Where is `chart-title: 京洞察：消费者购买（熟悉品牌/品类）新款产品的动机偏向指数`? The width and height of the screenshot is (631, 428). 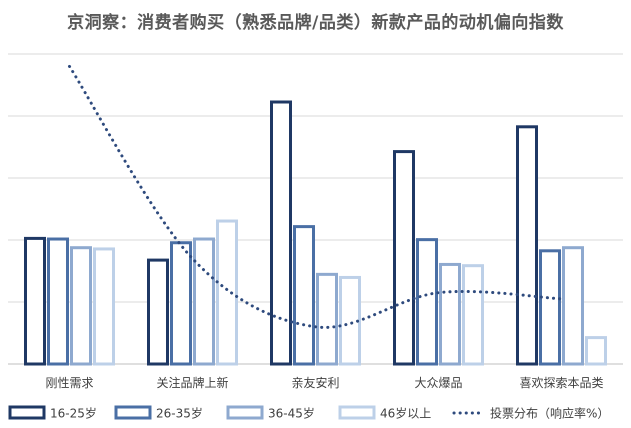
chart-title: 京洞察：消费者购买（熟悉品牌/品类）新款产品的动机偏向指数 is located at coordinates (315, 23).